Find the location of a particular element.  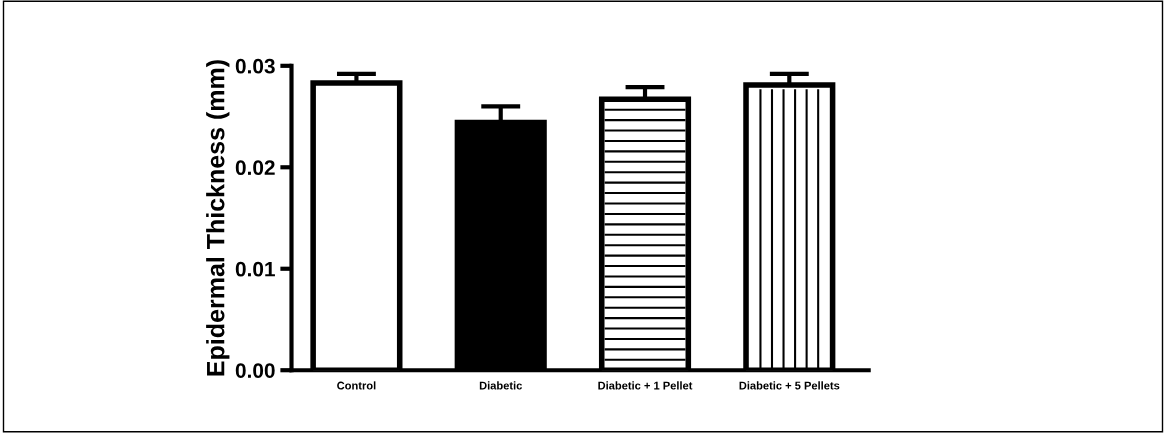

y-axis-title: Epidermal Thickness (mm) is located at coordinates (218, 218).